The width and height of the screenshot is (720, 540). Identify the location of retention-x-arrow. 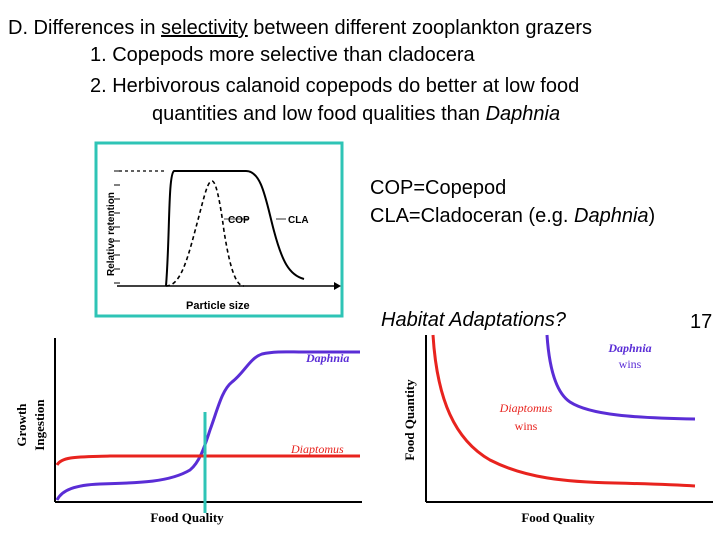
(337, 286).